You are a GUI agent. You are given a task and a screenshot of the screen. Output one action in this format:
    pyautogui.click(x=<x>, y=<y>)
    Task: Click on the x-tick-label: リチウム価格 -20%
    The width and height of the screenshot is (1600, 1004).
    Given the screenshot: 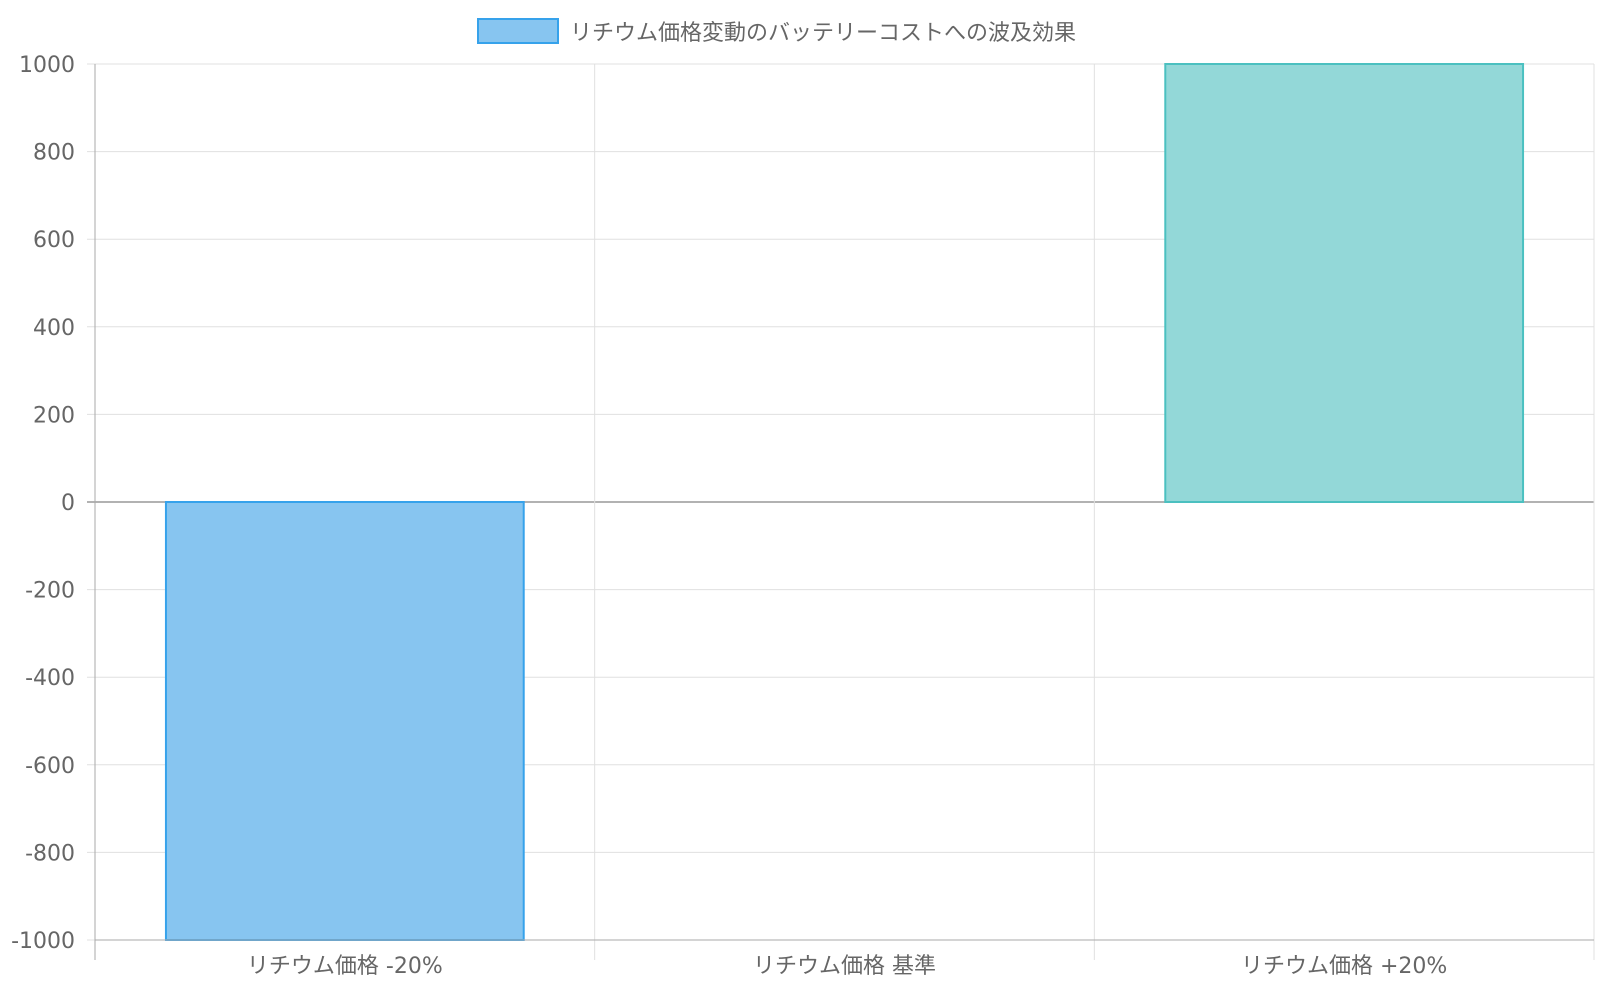 What is the action you would take?
    pyautogui.click(x=345, y=966)
    